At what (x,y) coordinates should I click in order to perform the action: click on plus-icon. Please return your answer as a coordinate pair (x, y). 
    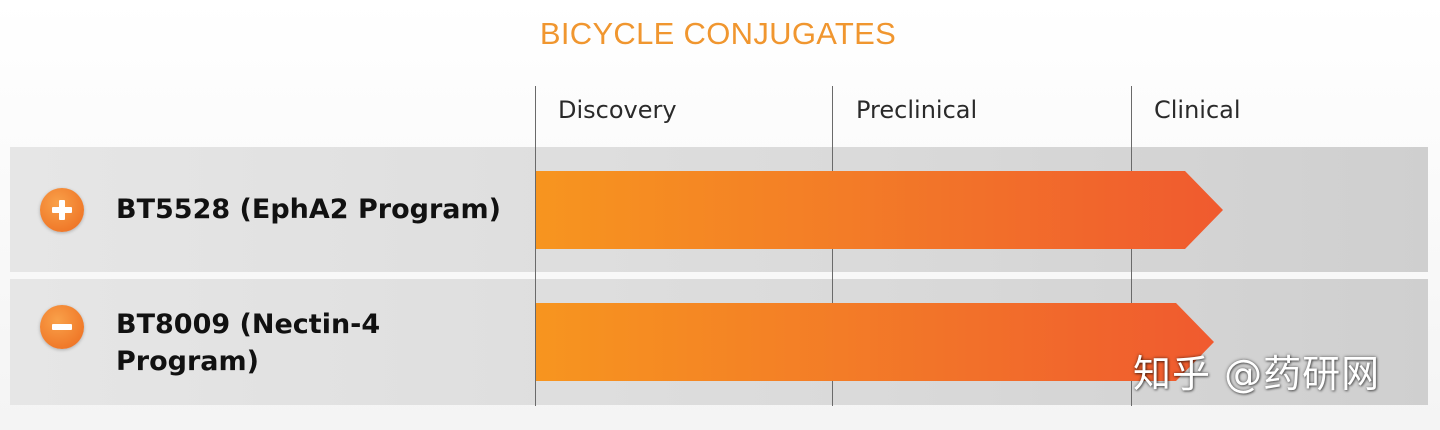
    Looking at the image, I should click on (62, 210).